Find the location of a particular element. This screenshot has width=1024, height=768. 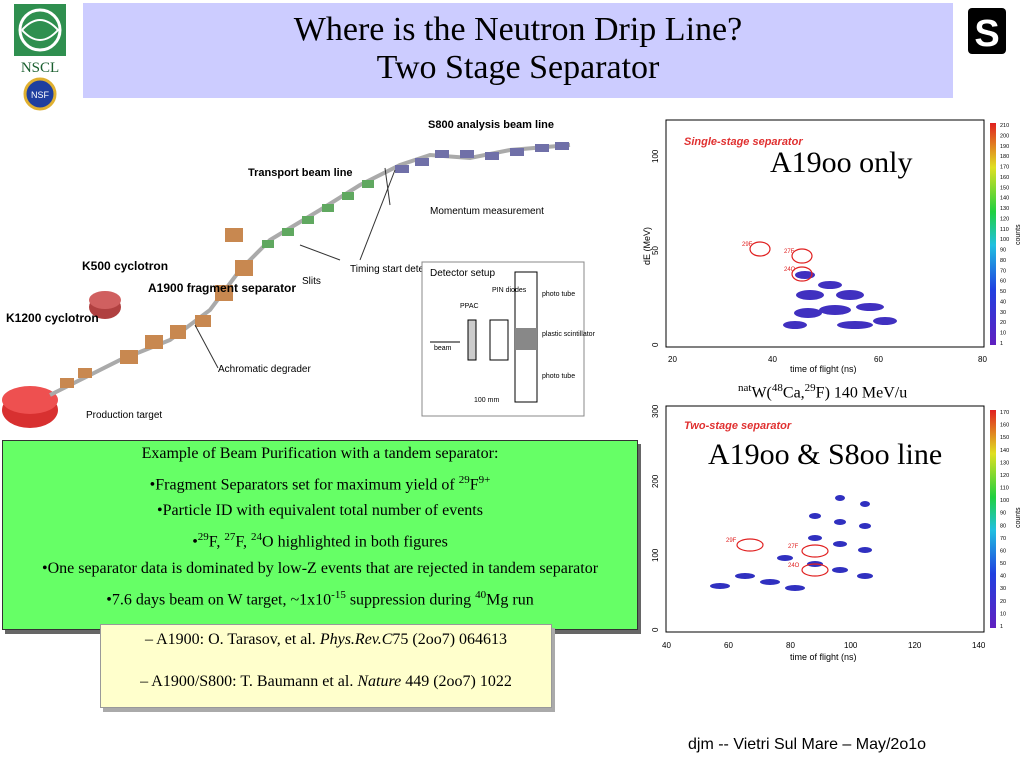

colorbar-tick: 1 is located at coordinates (1001, 344).